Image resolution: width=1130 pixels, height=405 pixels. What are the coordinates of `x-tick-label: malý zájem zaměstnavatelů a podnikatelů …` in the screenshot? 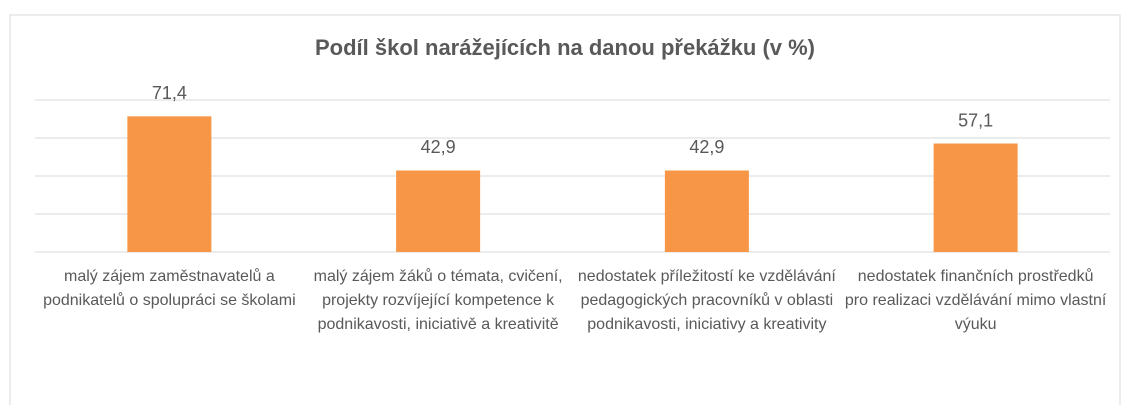 It's located at (169, 288).